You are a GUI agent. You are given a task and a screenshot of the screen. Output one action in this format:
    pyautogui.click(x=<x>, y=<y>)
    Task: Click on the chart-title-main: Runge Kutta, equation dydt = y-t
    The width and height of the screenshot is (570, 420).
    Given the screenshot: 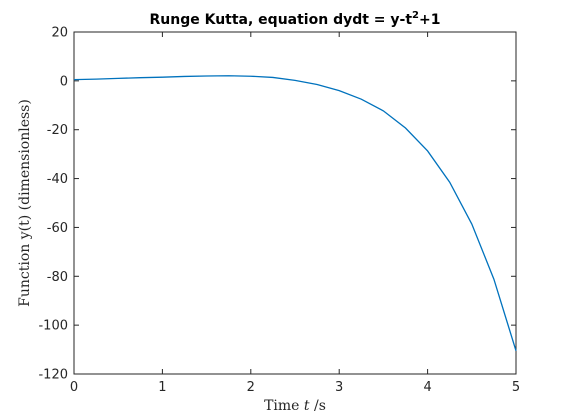 What is the action you would take?
    pyautogui.click(x=280, y=20)
    